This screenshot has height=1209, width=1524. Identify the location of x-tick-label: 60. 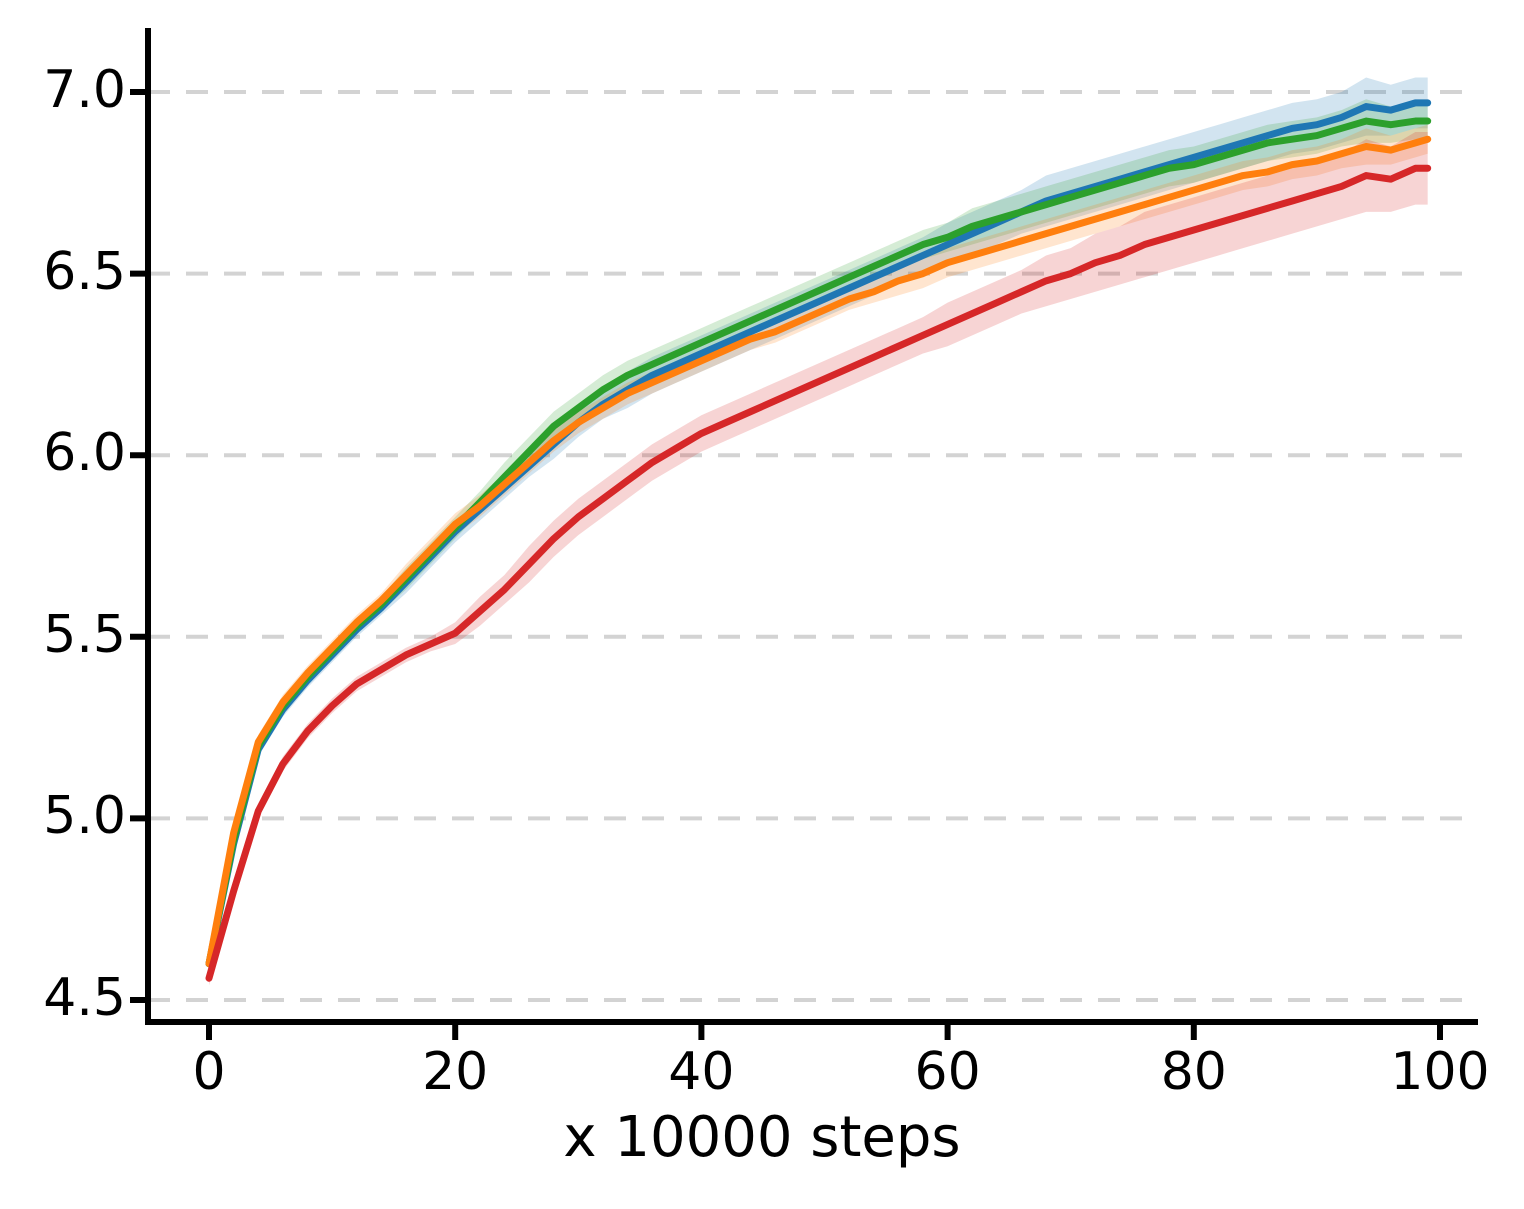
(947, 1072).